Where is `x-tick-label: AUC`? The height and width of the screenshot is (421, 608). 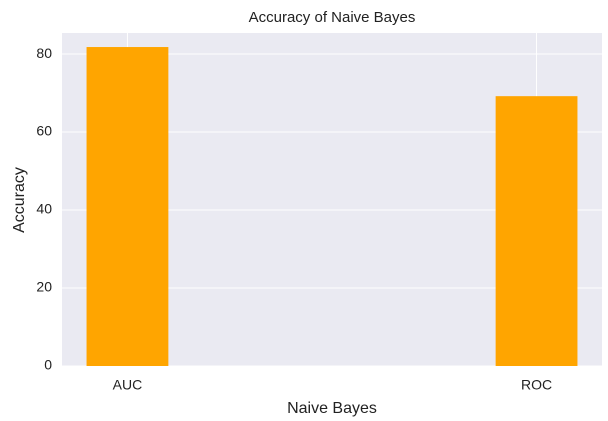
x-tick-label: AUC is located at coordinates (128, 385).